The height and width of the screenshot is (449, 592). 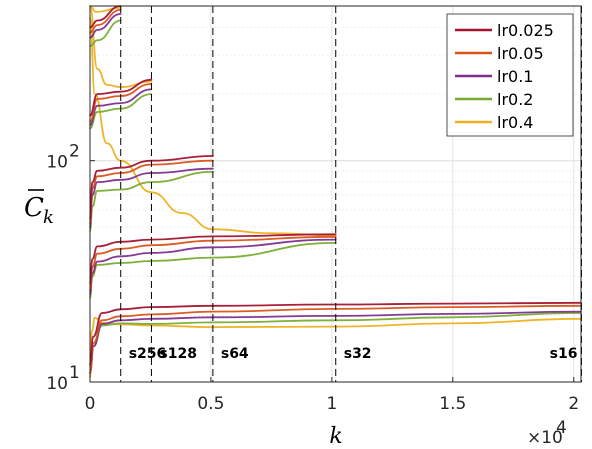 I want to click on y-axis-label-k: k, so click(x=48, y=217).